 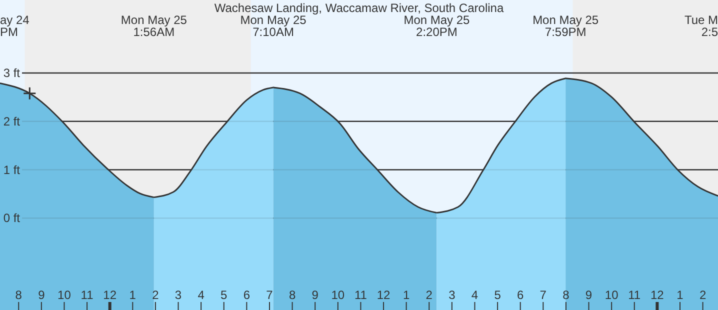 I want to click on annotation: Mon May 25 7:10AM, so click(x=273, y=26).